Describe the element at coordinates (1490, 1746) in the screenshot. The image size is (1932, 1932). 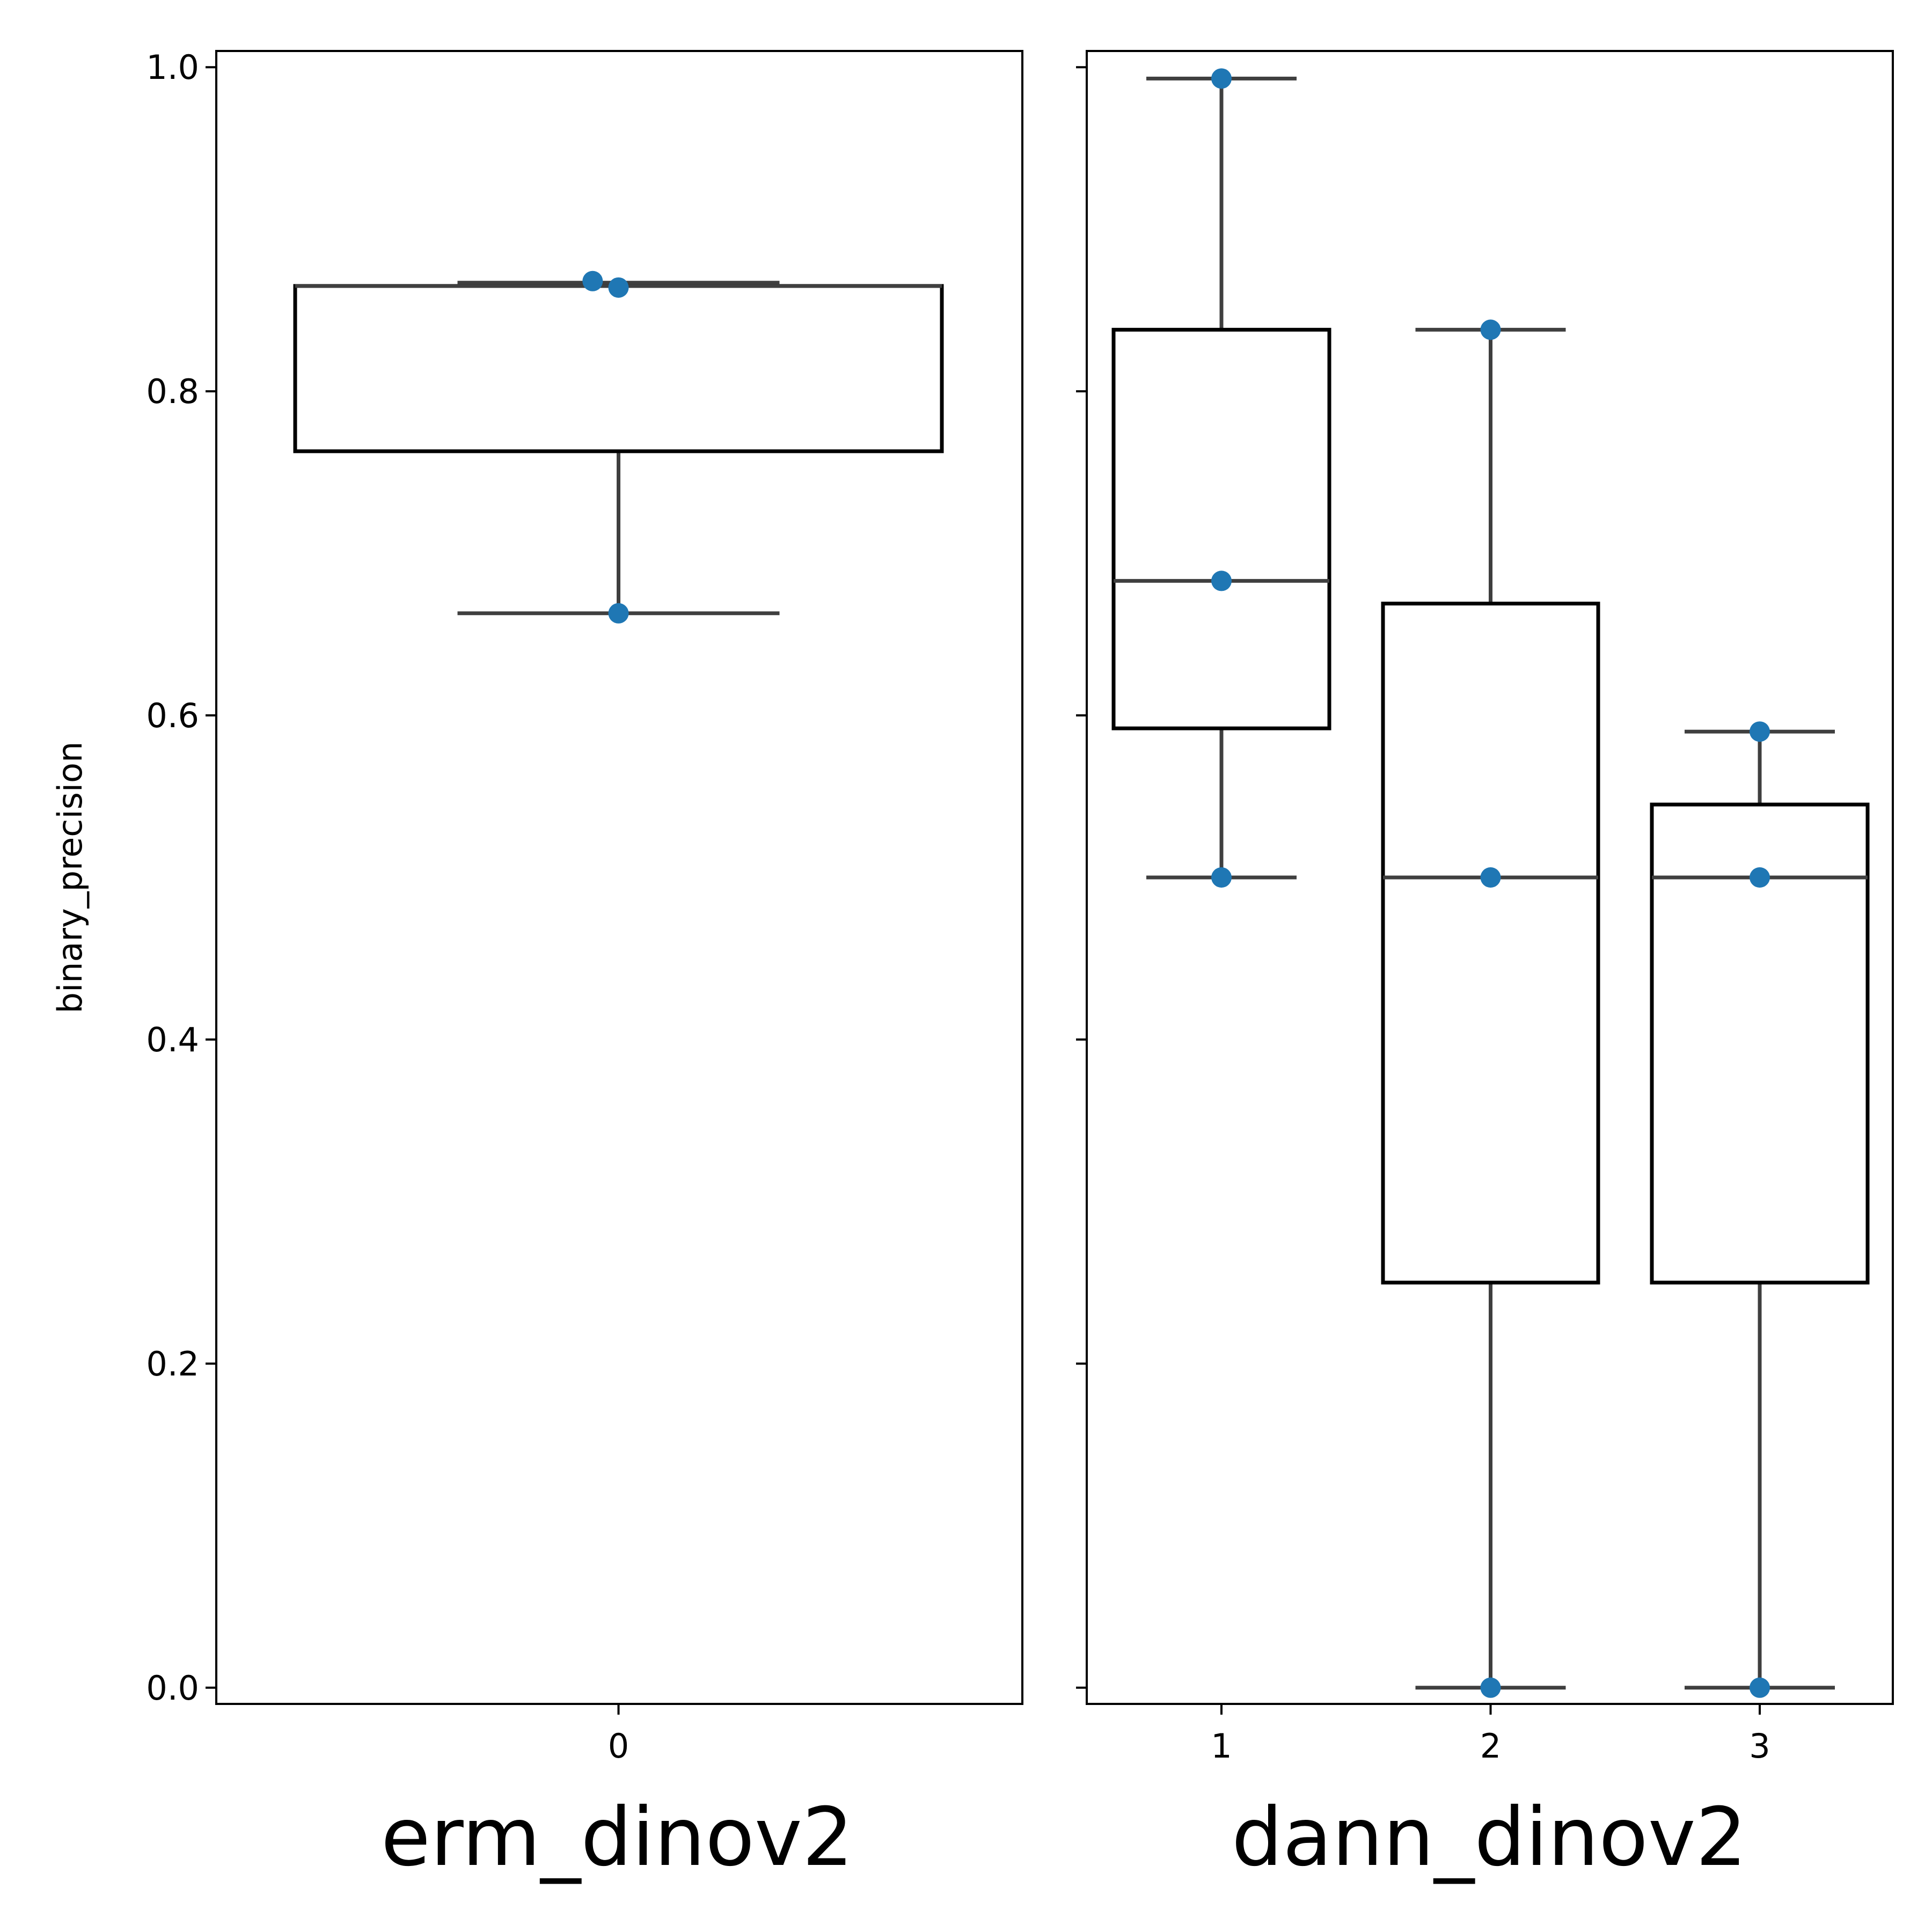
I see `x-tick-label: 2` at that location.